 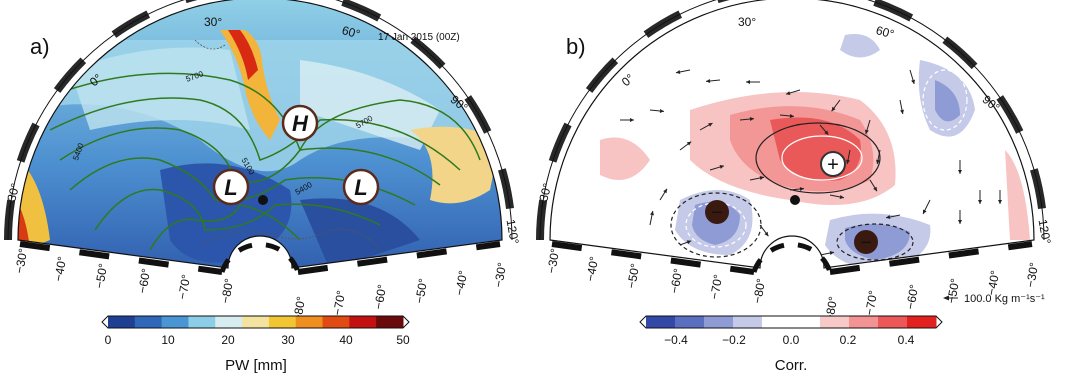 What do you see at coordinates (403, 340) in the screenshot?
I see `colorbar-tick: 50` at bounding box center [403, 340].